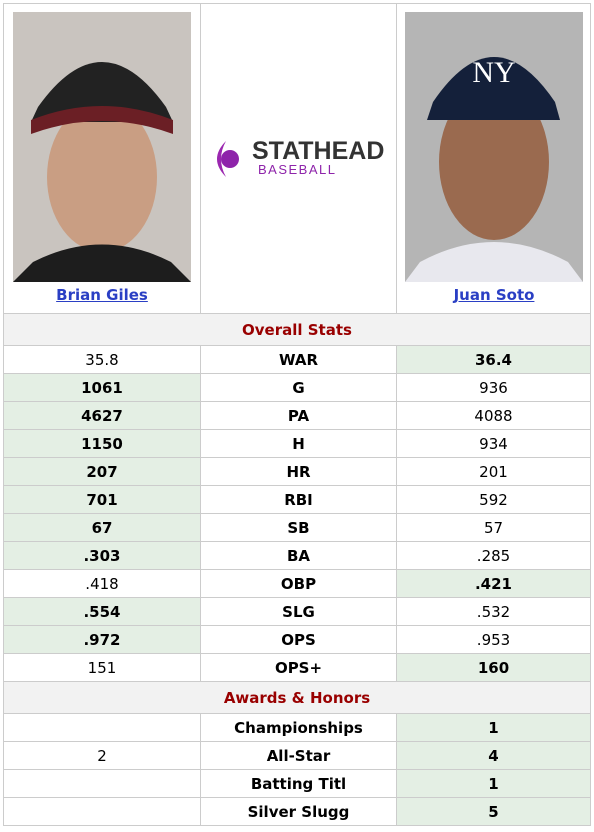 The image size is (594, 832). Describe the element at coordinates (102, 611) in the screenshot. I see `left-value: .554` at that location.